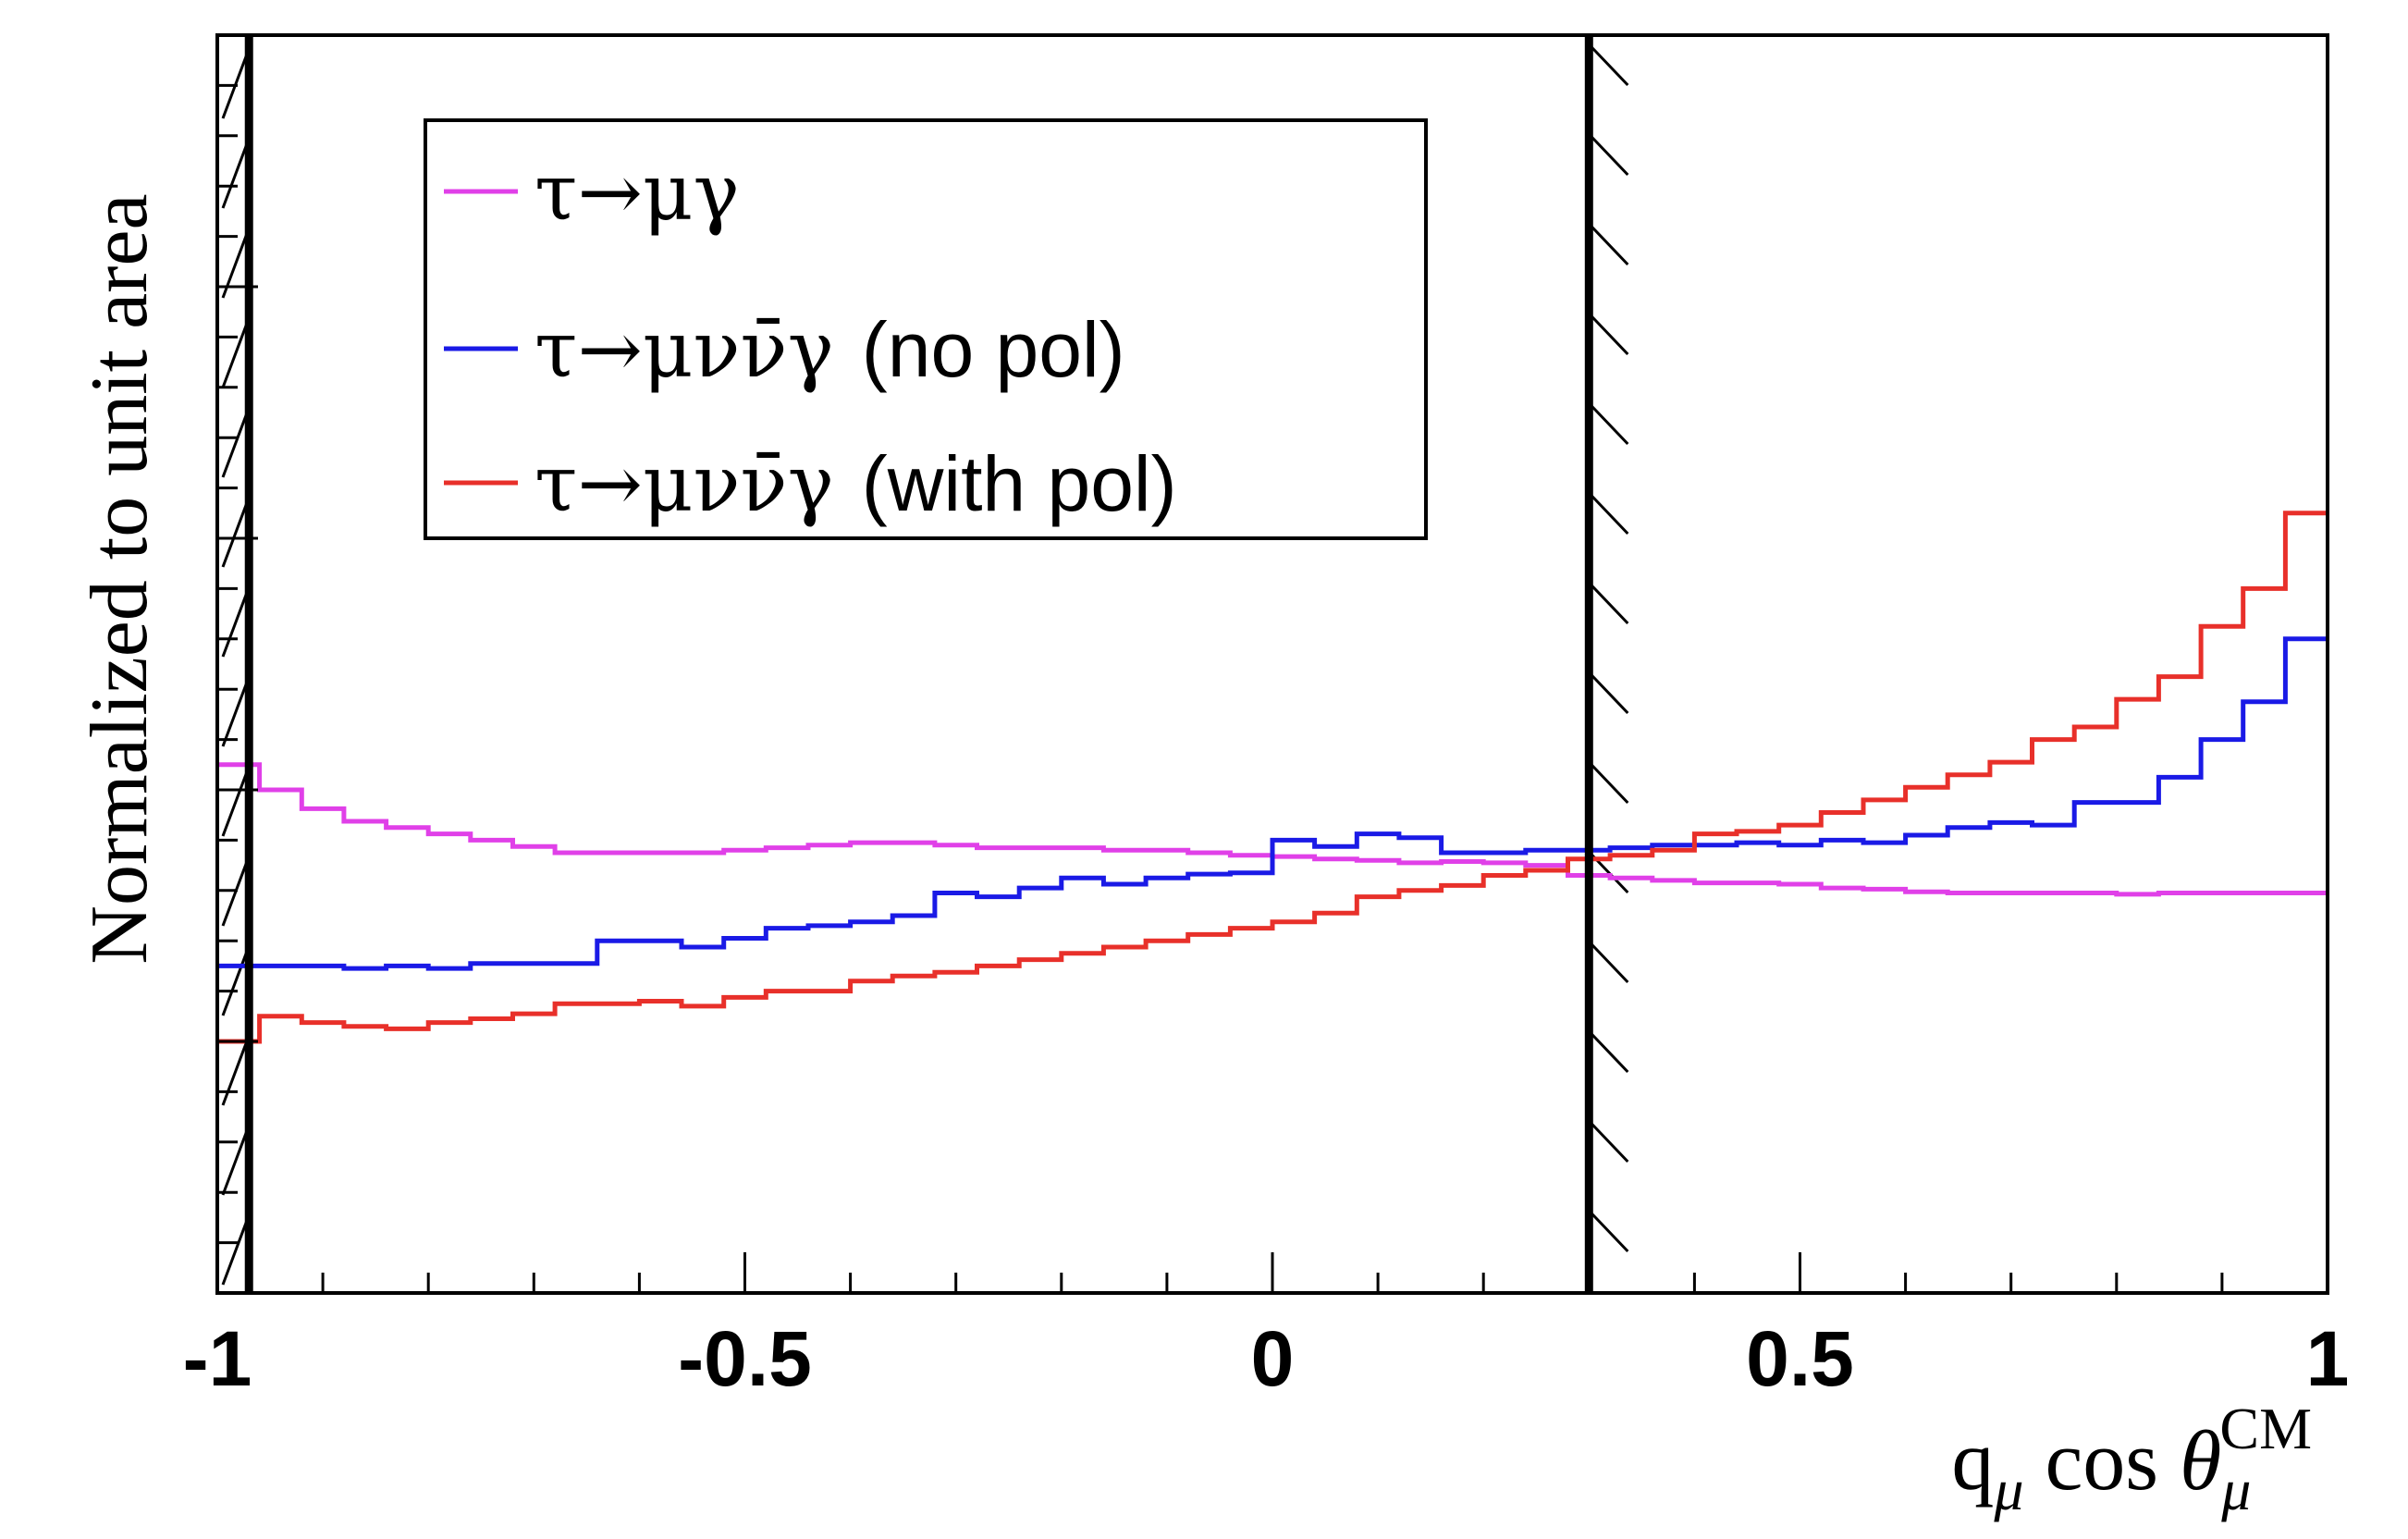  What do you see at coordinates (2101, 1460) in the screenshot?
I see `x-axis-title-middle: cos` at bounding box center [2101, 1460].